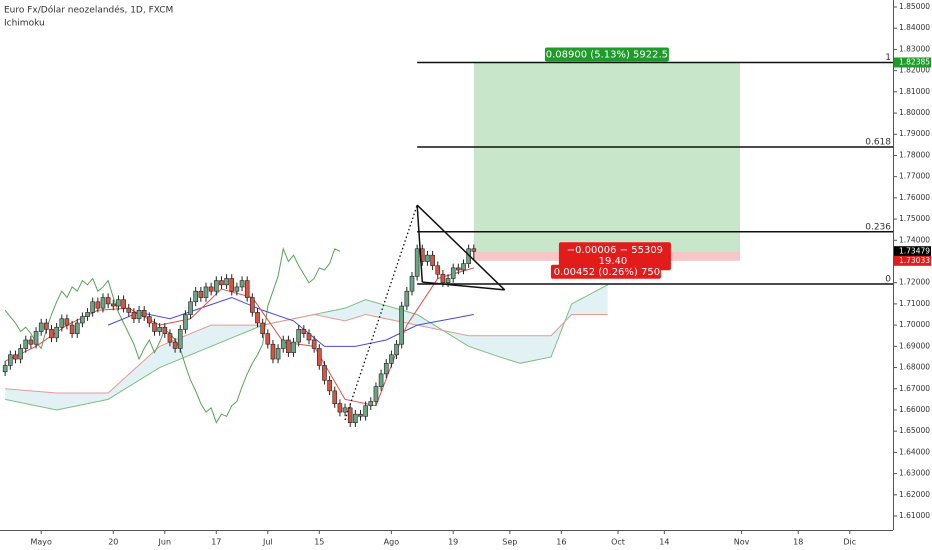 This screenshot has height=550, width=932. Describe the element at coordinates (319, 542) in the screenshot. I see `x-tick-label: 15` at that location.